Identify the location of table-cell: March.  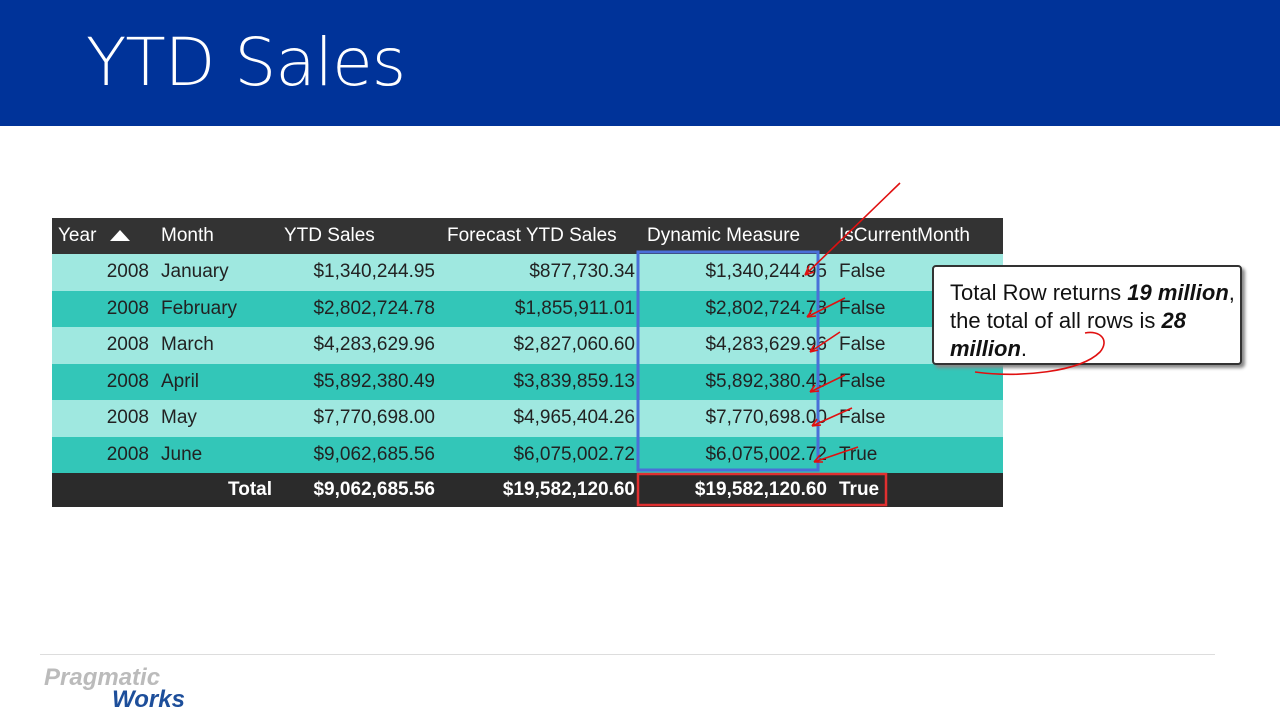
(216, 345).